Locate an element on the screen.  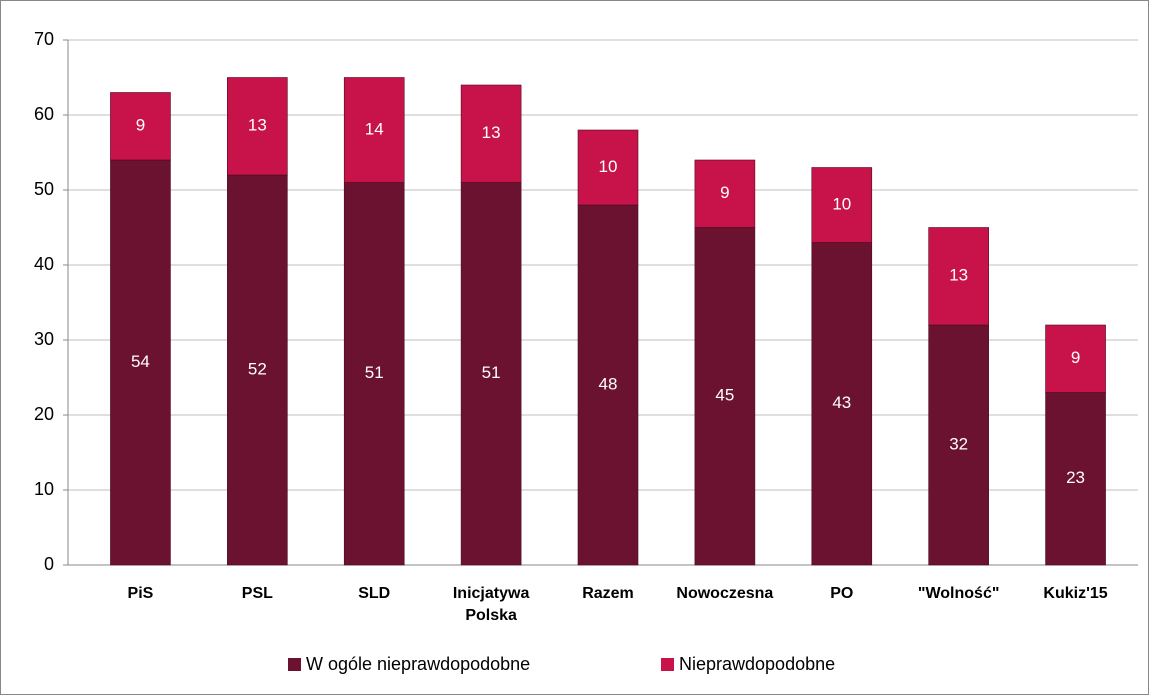
x-tick-label: Razem is located at coordinates (608, 593).